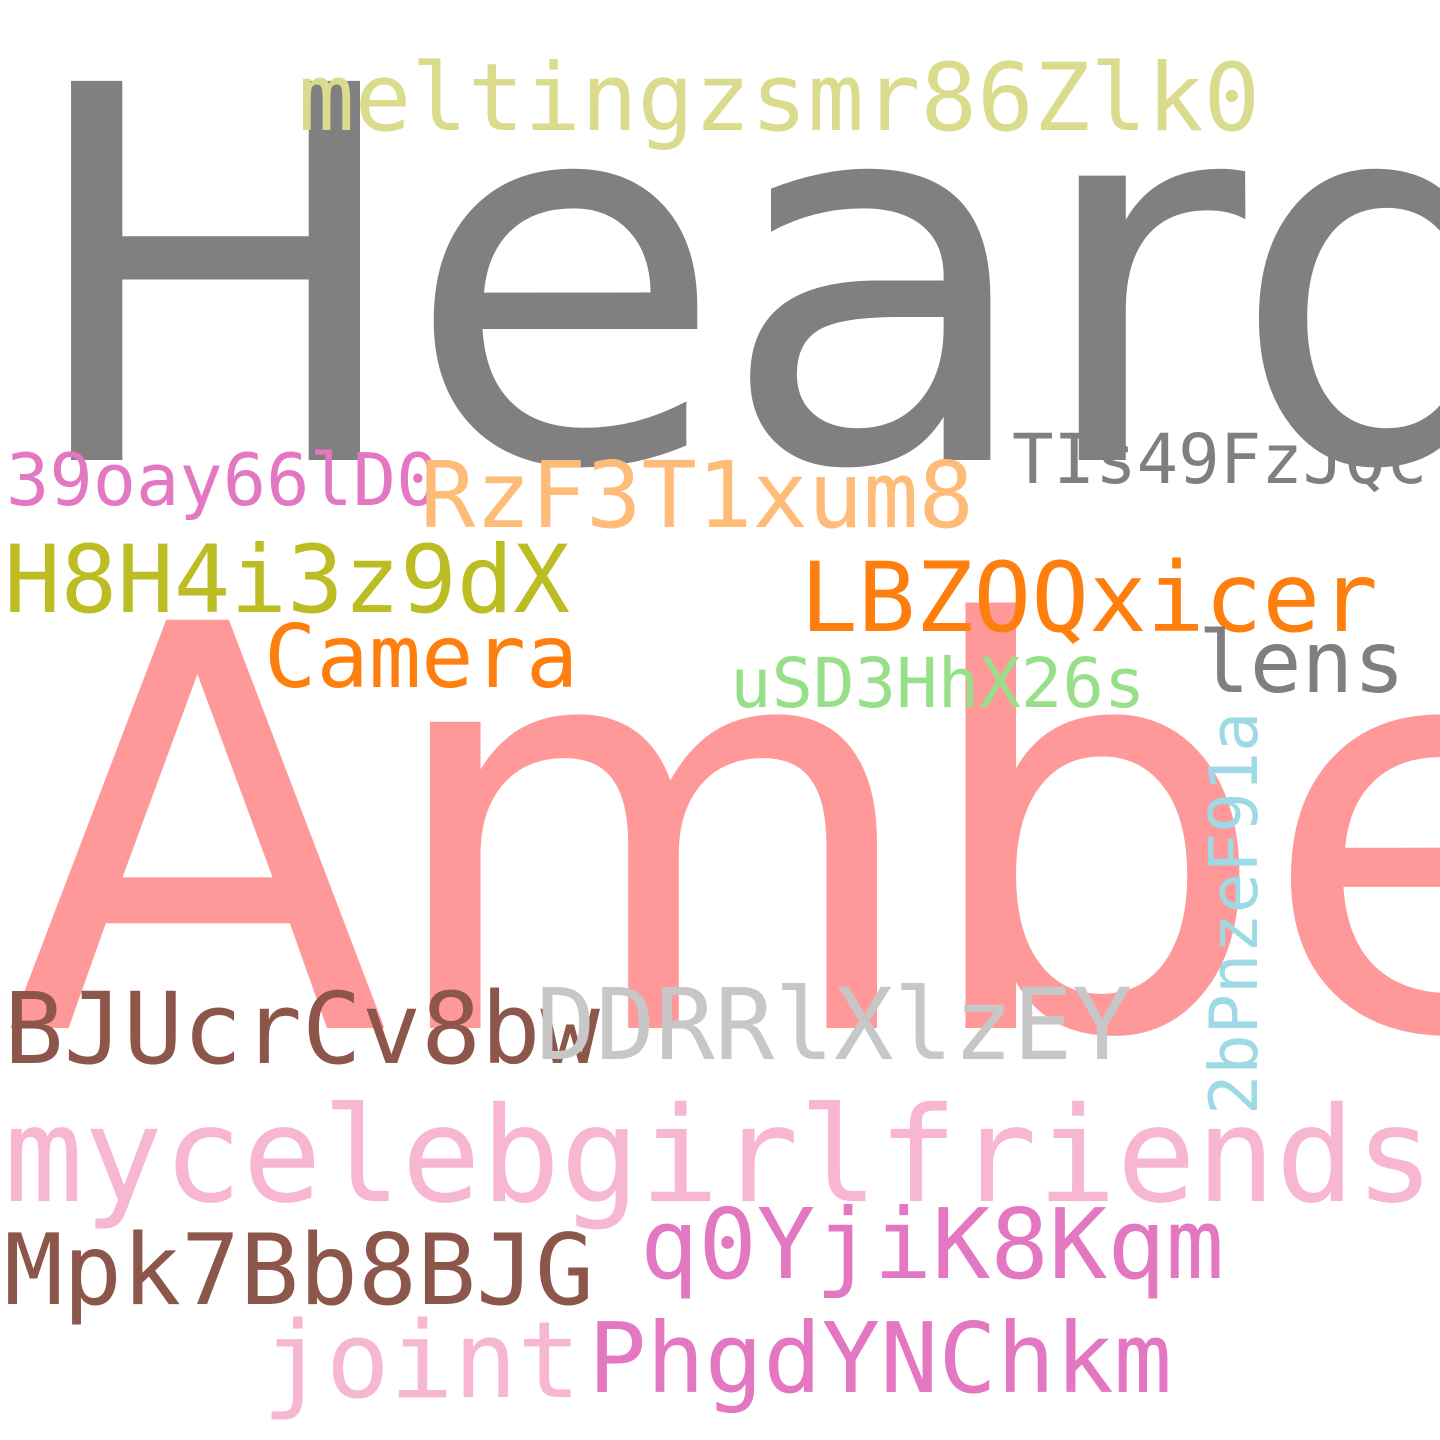 This screenshot has height=1440, width=1440. I want to click on word-lens: lens, so click(1302, 663).